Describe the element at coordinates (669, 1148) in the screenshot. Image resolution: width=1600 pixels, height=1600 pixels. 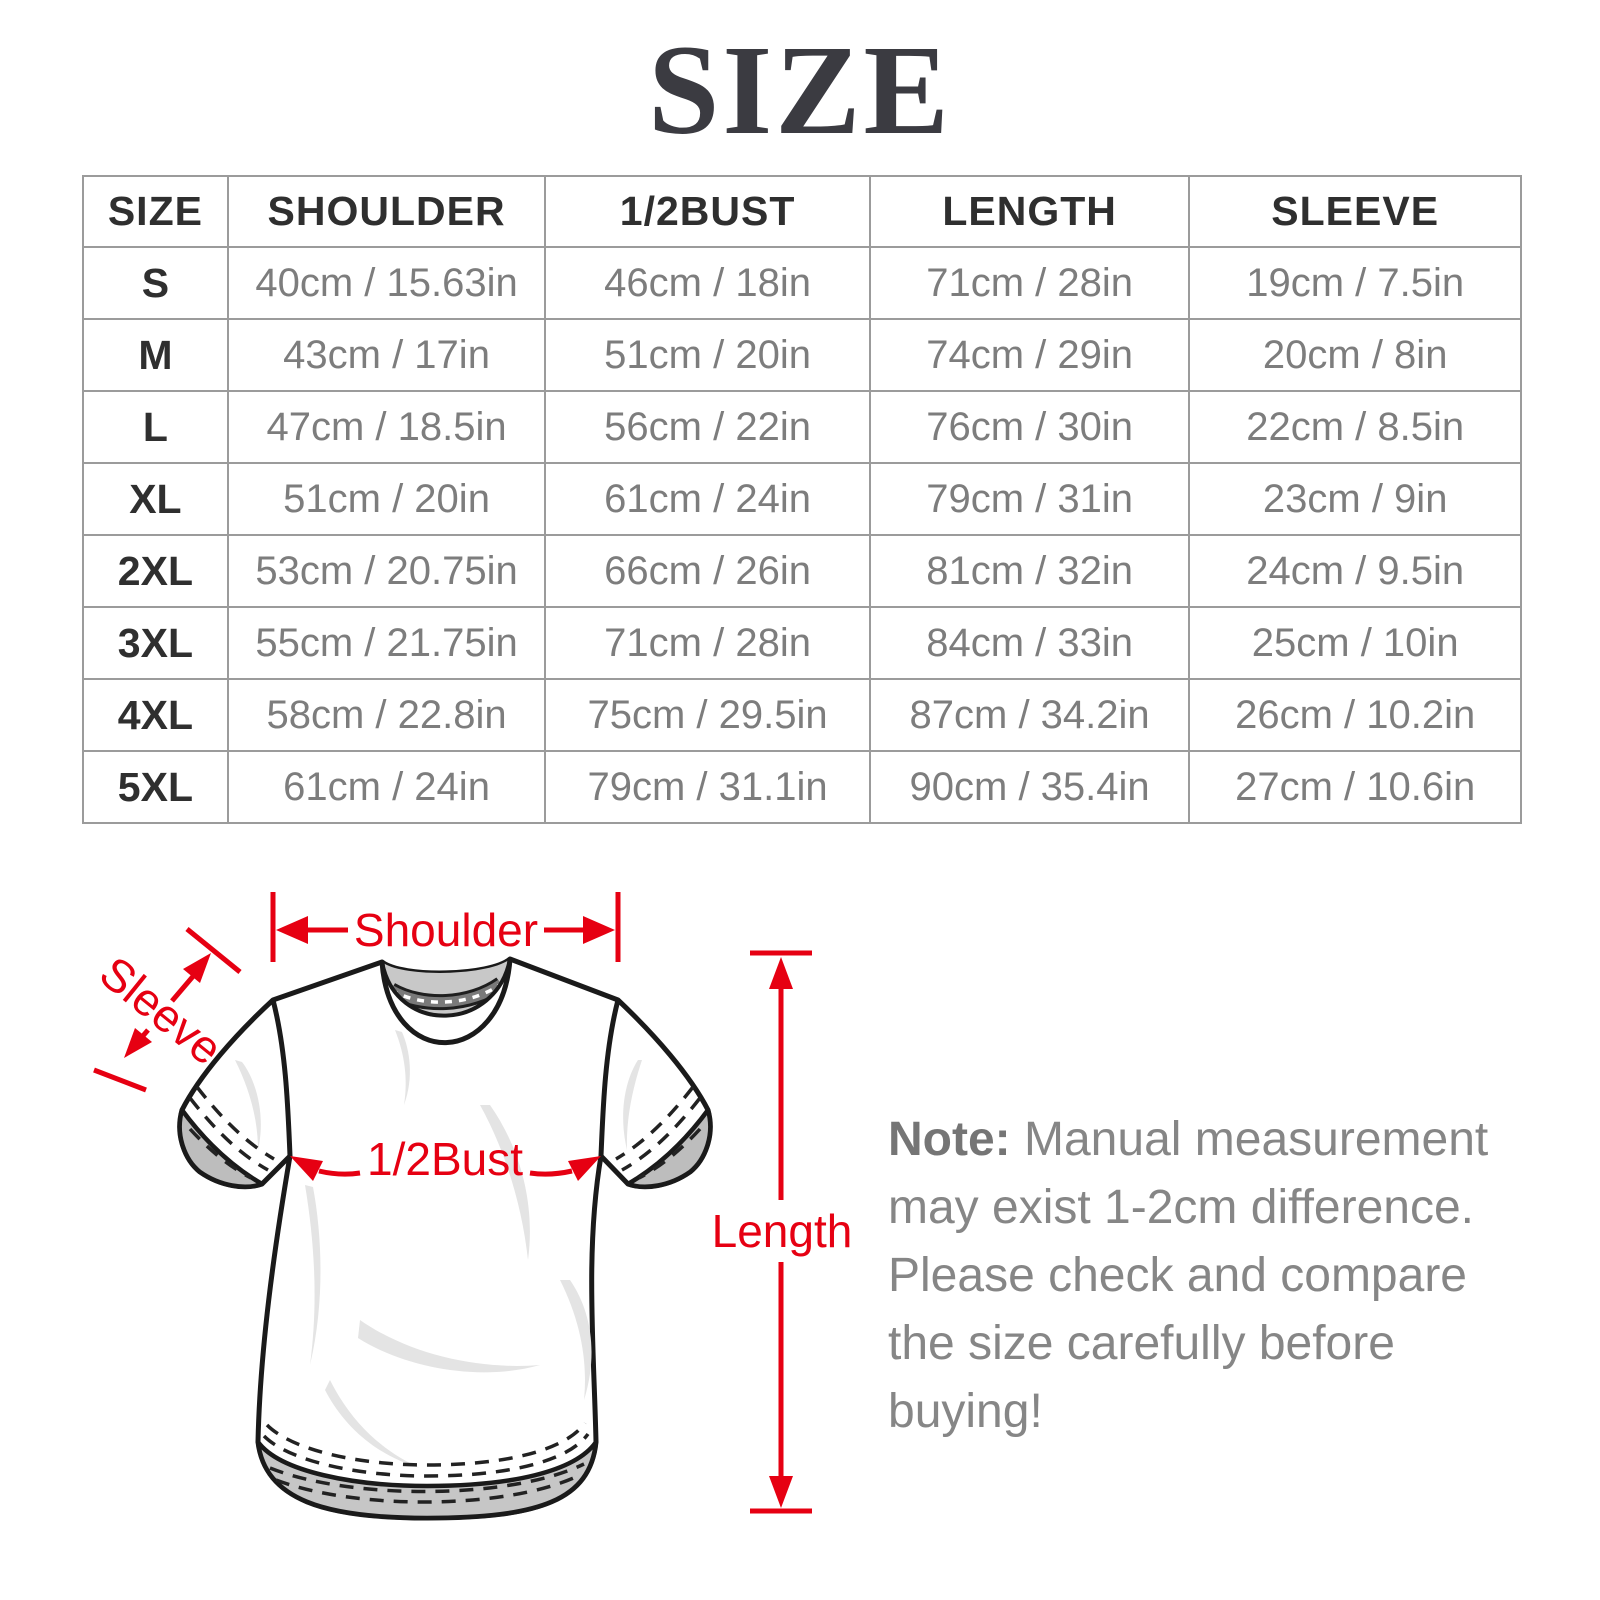
I see `right-cuff-inside` at that location.